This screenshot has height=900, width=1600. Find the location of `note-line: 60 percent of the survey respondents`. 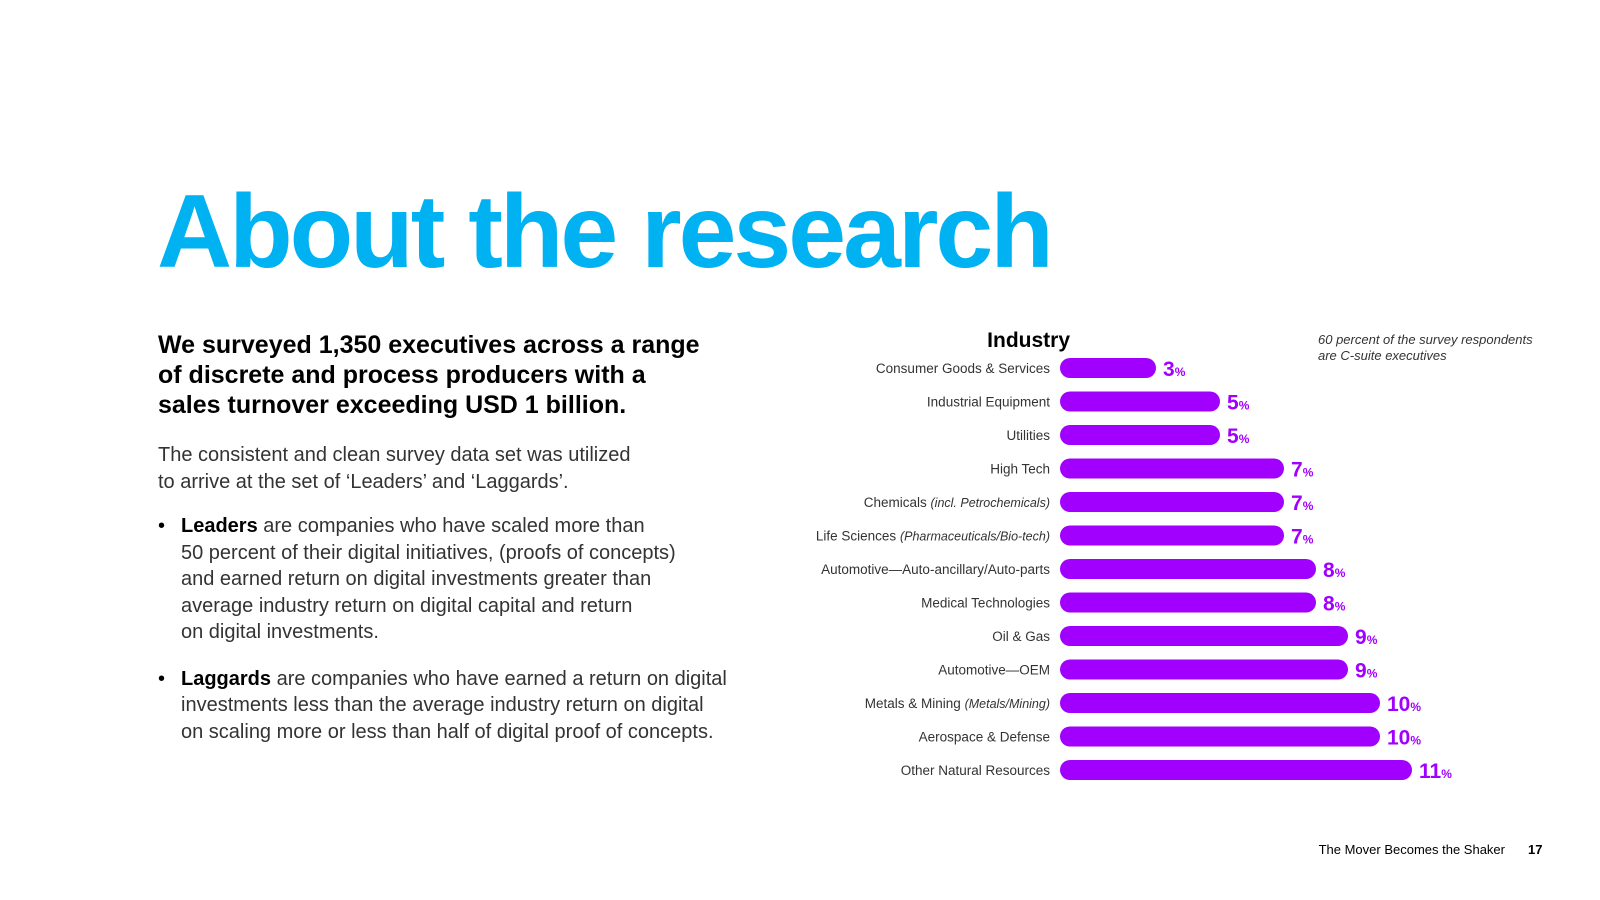

note-line: 60 percent of the survey respondents is located at coordinates (1425, 339).